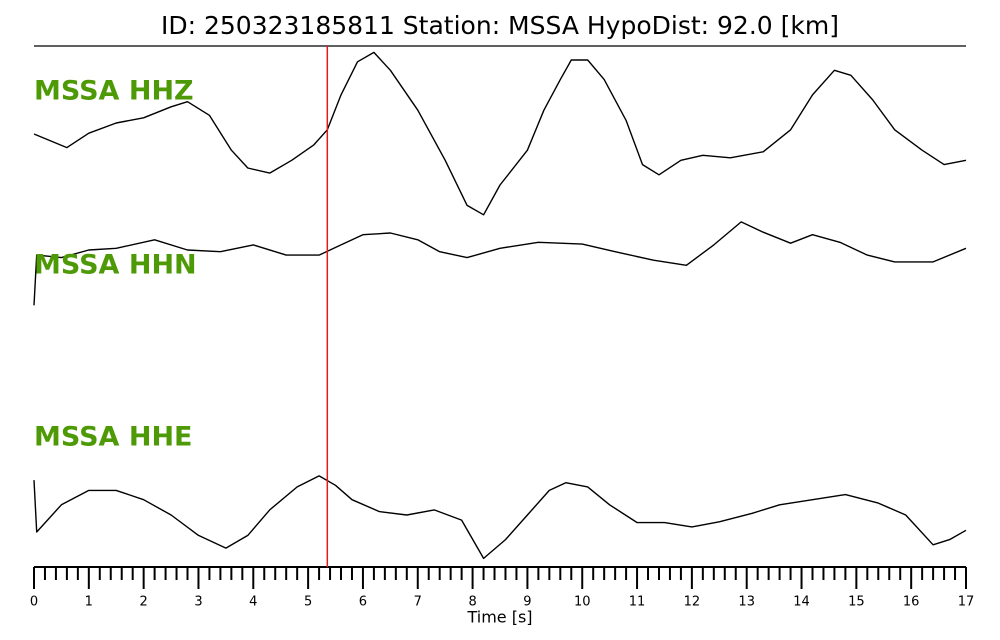 Image resolution: width=1000 pixels, height=640 pixels. I want to click on x-axis-label: Time [s], so click(499, 617).